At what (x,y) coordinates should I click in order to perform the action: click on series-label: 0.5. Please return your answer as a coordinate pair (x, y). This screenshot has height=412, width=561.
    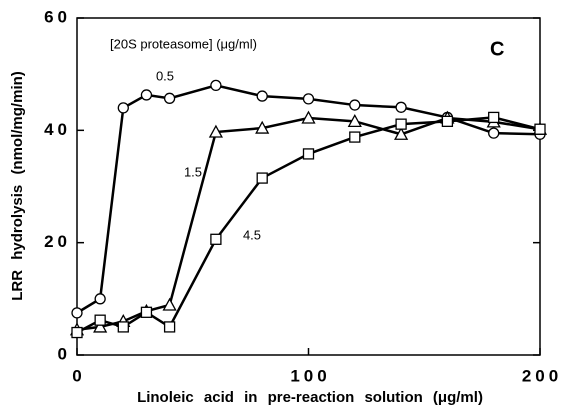
    Looking at the image, I should click on (165, 75).